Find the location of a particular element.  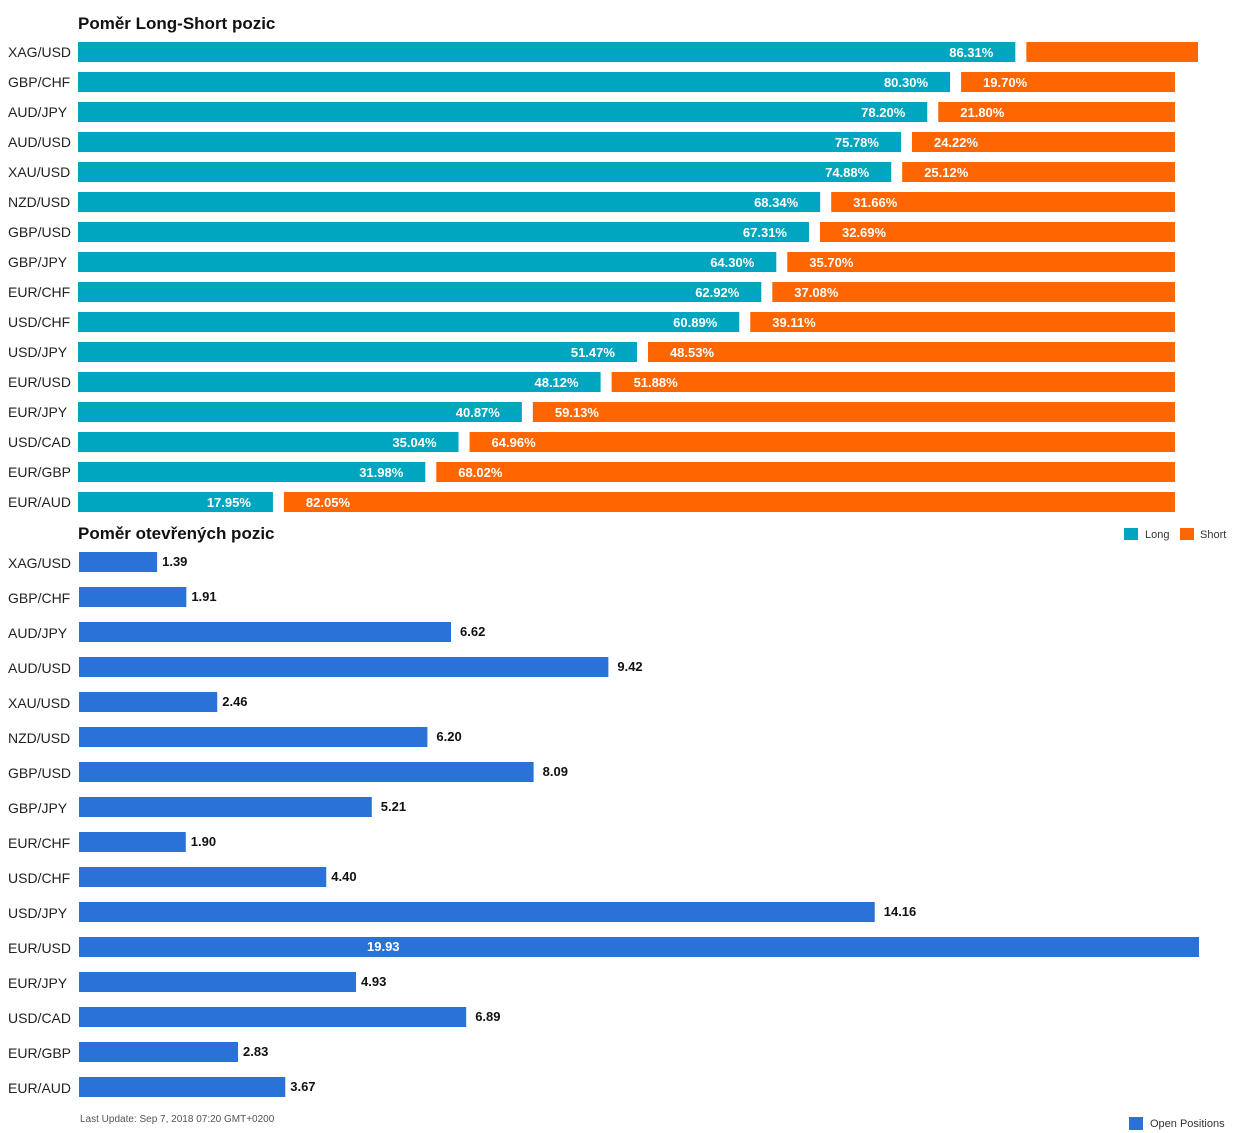

short-bar-gbp-chf is located at coordinates (1068, 82).